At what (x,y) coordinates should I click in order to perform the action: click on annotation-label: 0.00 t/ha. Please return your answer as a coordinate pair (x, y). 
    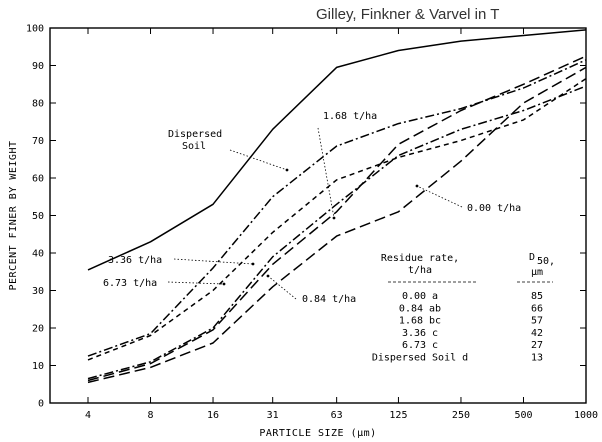
    Looking at the image, I should click on (494, 208).